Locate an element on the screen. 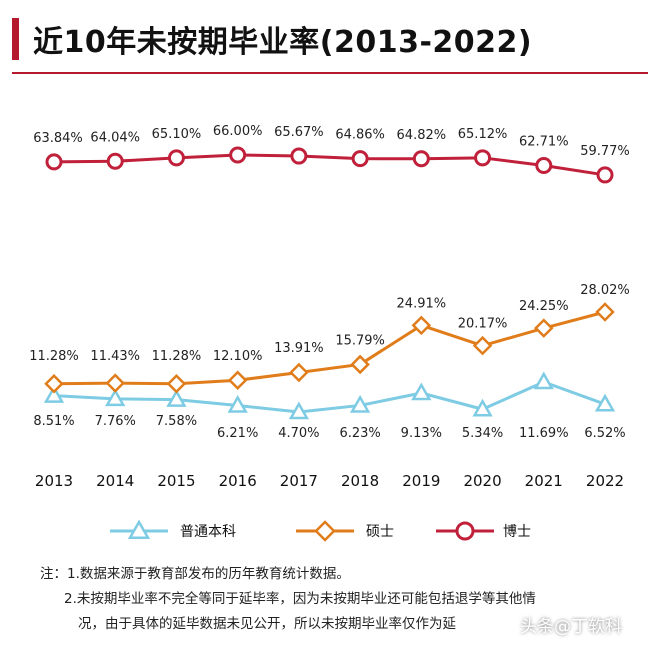 The width and height of the screenshot is (660, 648). data-label-1-6: 24.91% is located at coordinates (422, 303).